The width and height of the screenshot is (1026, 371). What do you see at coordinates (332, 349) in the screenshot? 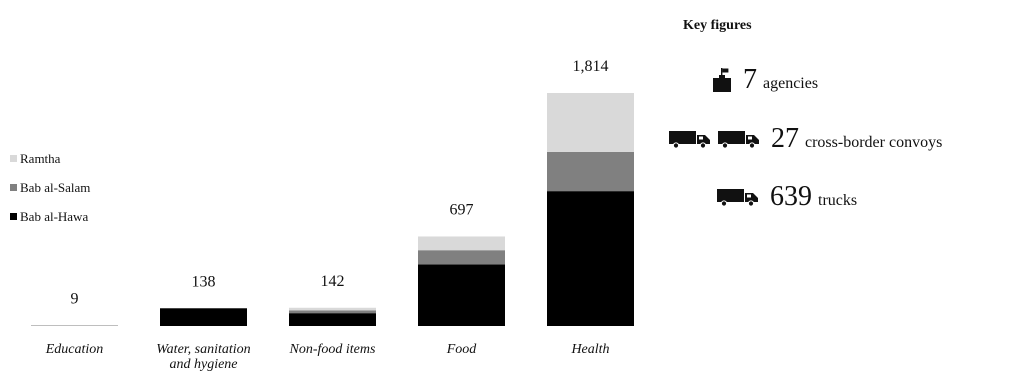
I see `category-label: Non-food items` at bounding box center [332, 349].